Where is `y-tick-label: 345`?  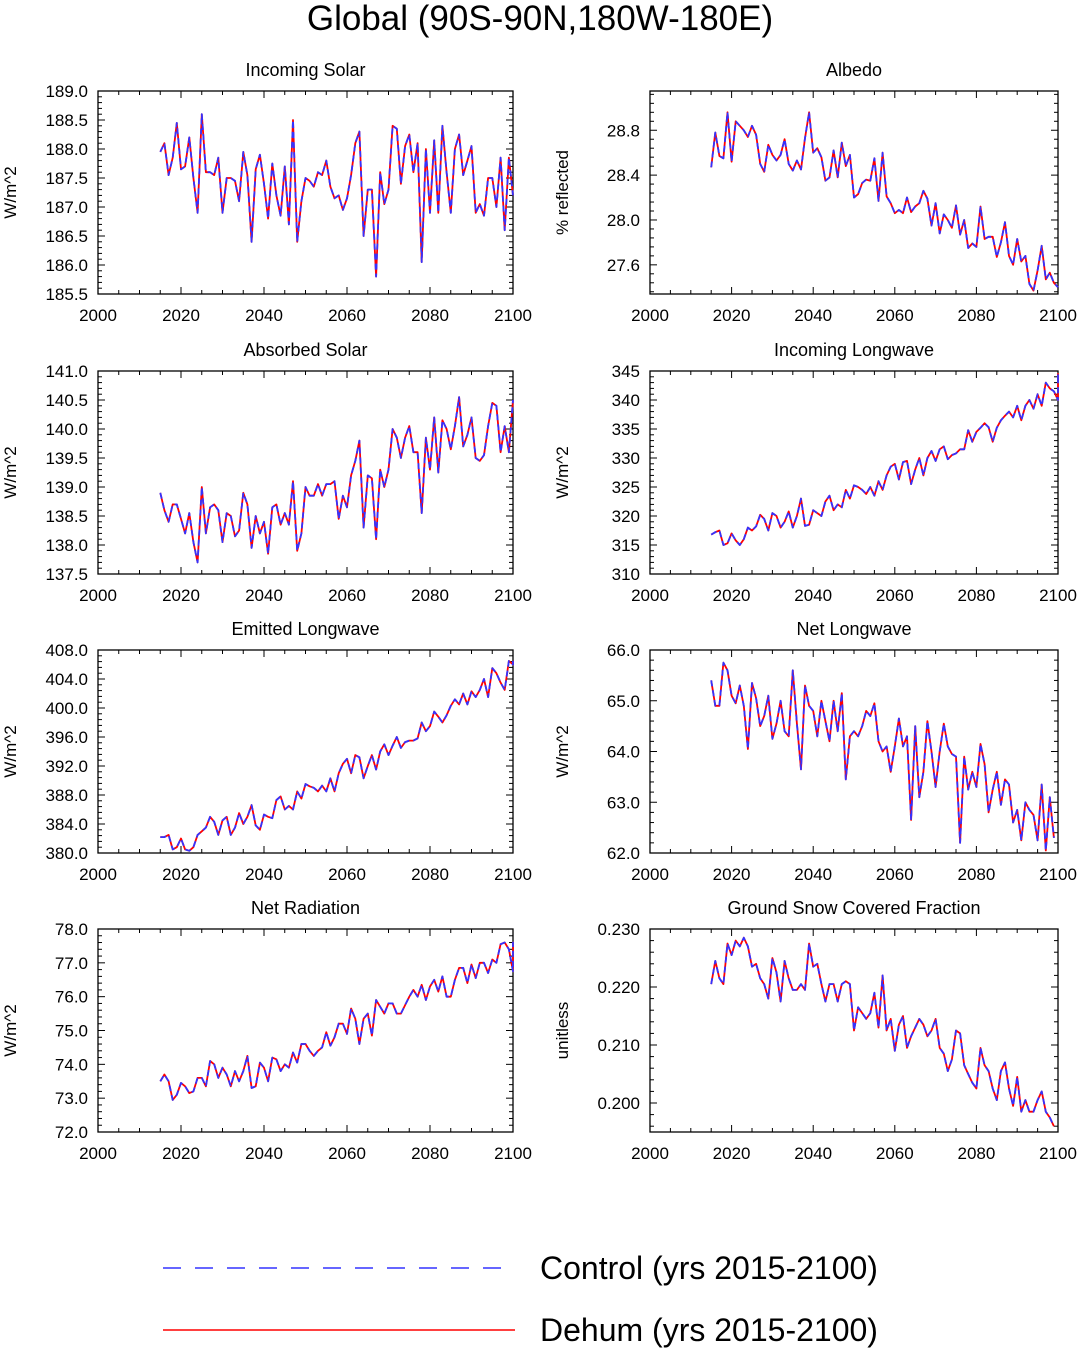
y-tick-label: 345 is located at coordinates (626, 371).